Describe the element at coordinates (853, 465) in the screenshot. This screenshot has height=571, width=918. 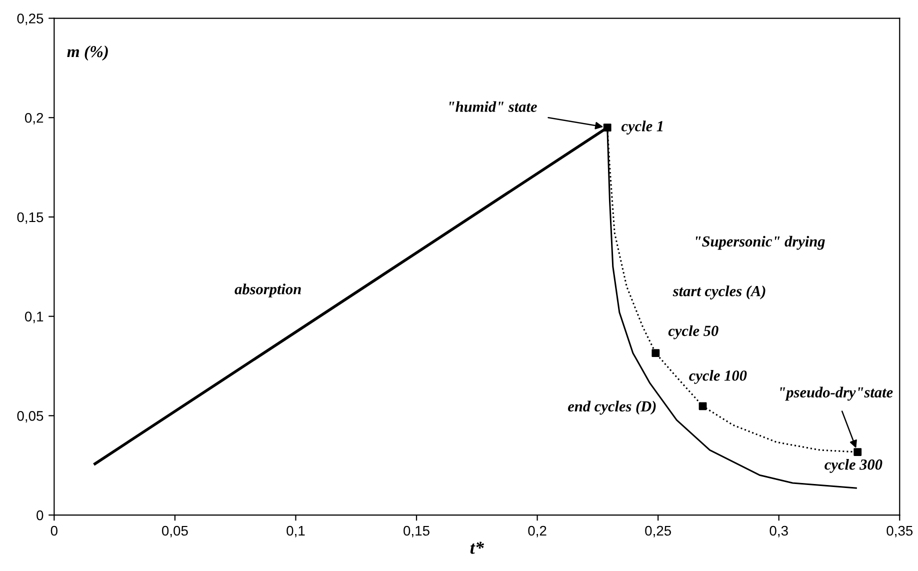
I see `annotation: cycle 300` at that location.